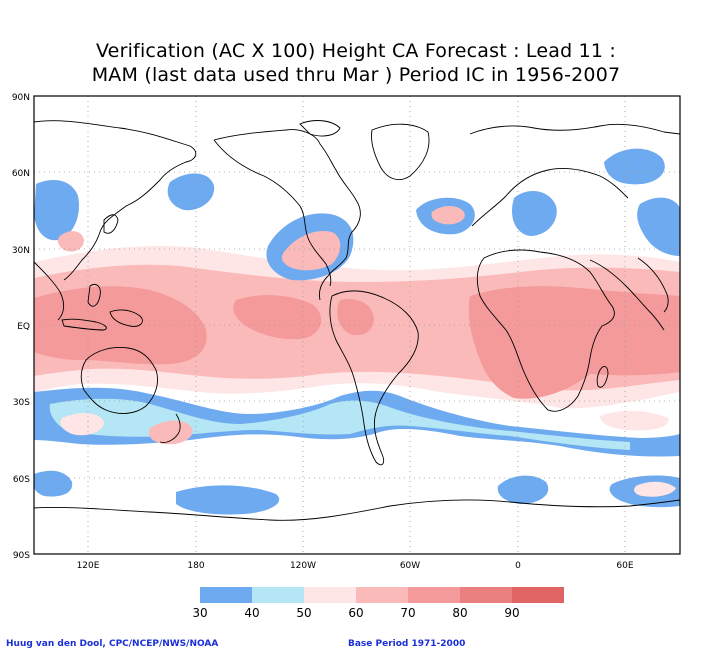 This screenshot has width=712, height=650. I want to click on south-pacific-warm-spot, so click(170, 432).